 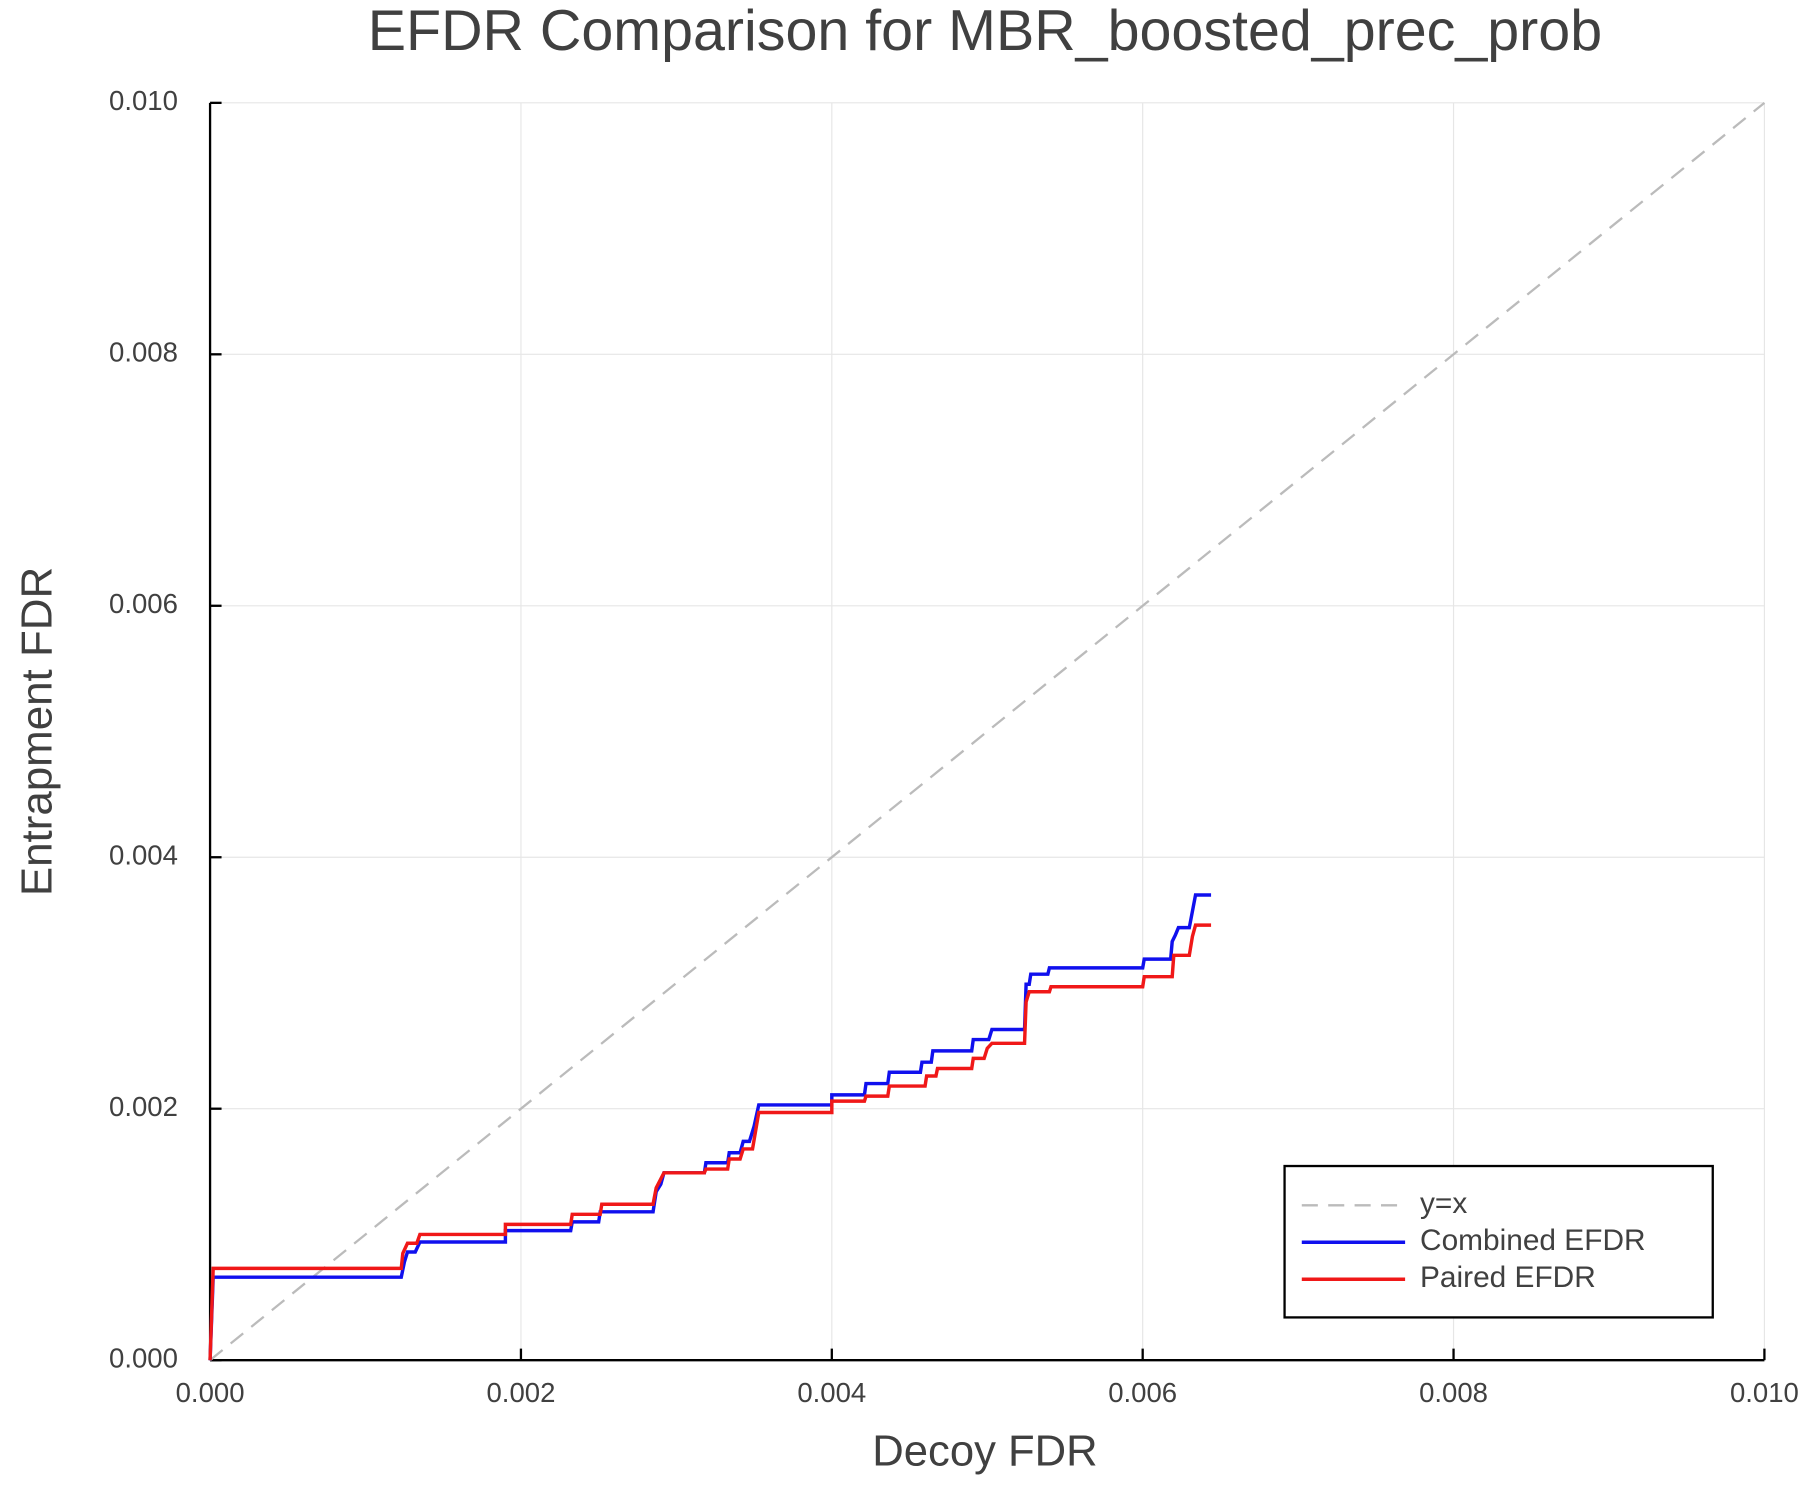 What do you see at coordinates (143, 100) in the screenshot?
I see `y-tick-label: 0.010` at bounding box center [143, 100].